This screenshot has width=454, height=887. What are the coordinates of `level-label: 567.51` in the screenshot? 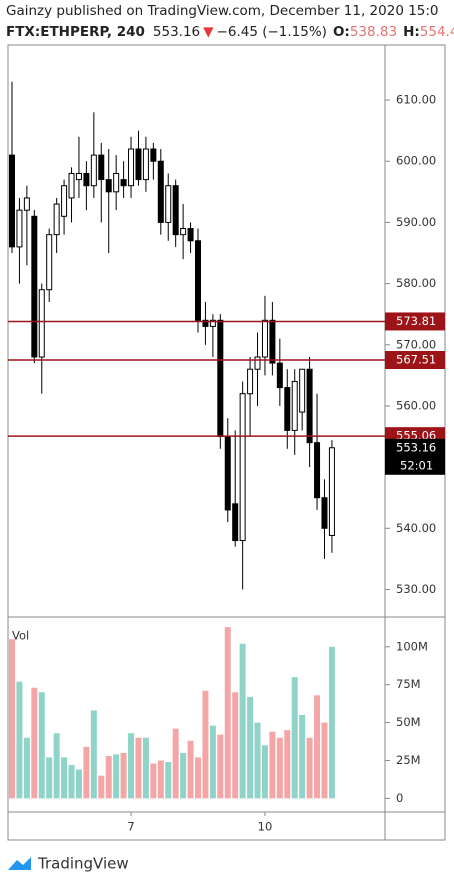 It's located at (416, 359).